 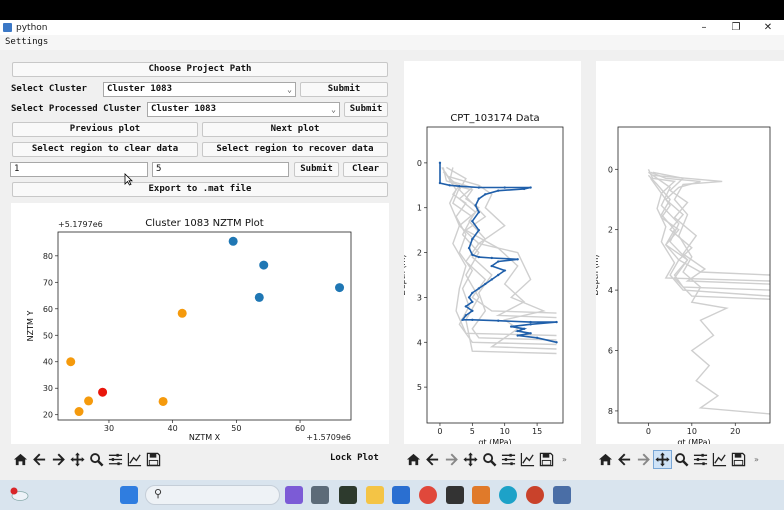 I want to click on y-tick-label: 2, so click(x=419, y=253).